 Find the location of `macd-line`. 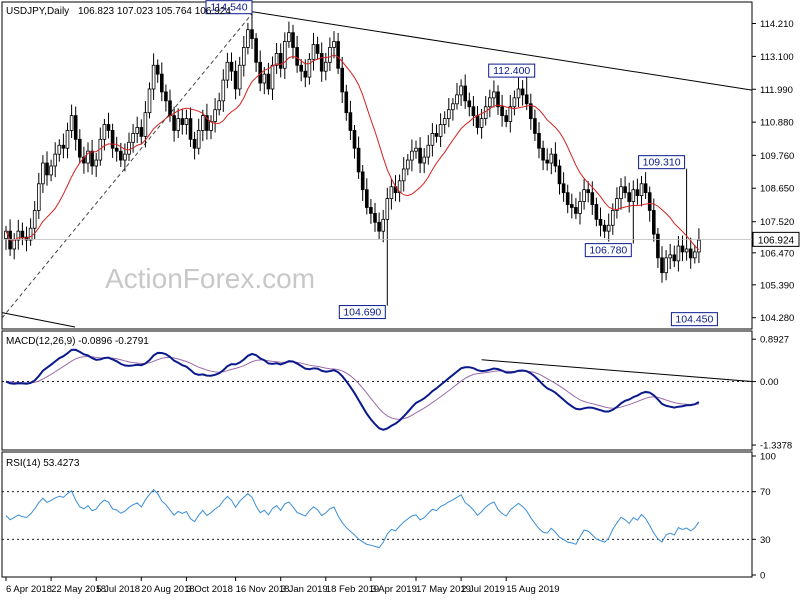

macd-line is located at coordinates (352, 389).